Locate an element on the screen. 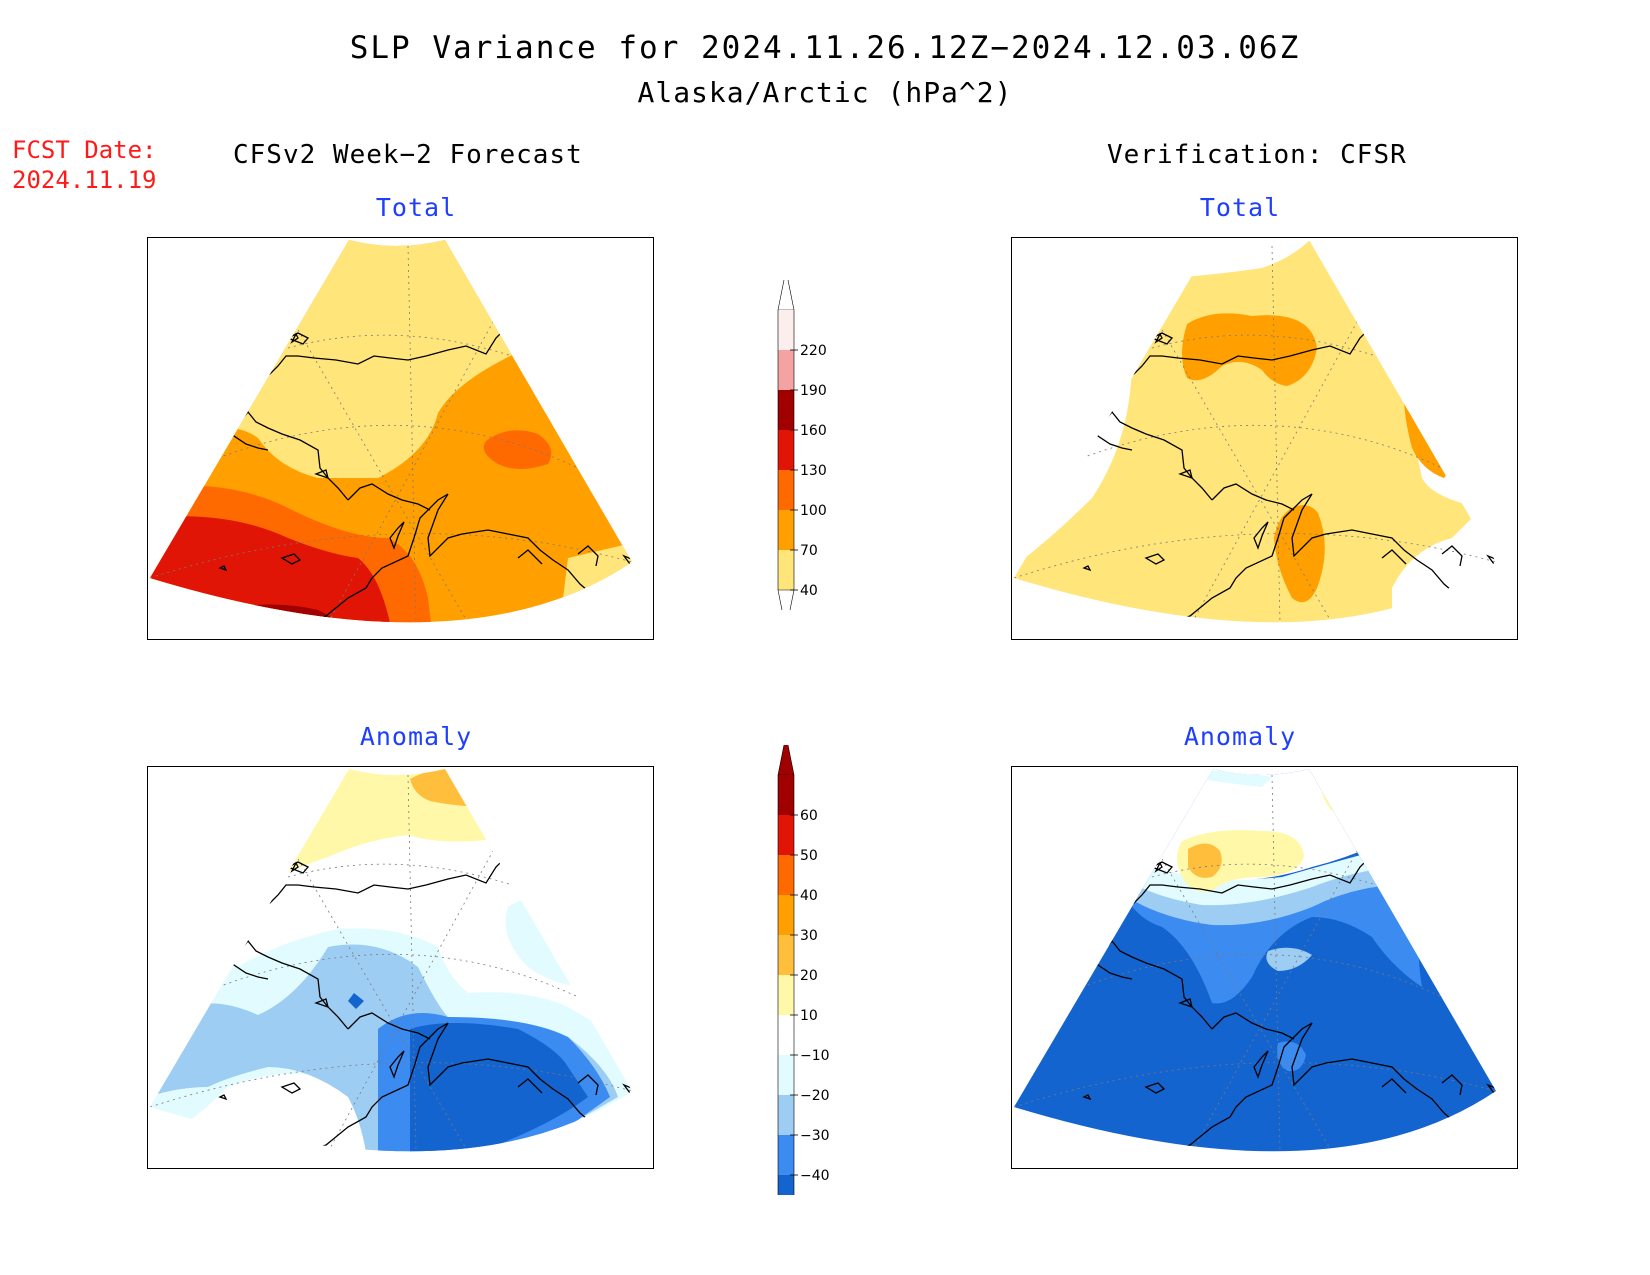 Image resolution: width=1650 pixels, height=1275 pixels. fbl-band-neg40b is located at coordinates (356, 1001).